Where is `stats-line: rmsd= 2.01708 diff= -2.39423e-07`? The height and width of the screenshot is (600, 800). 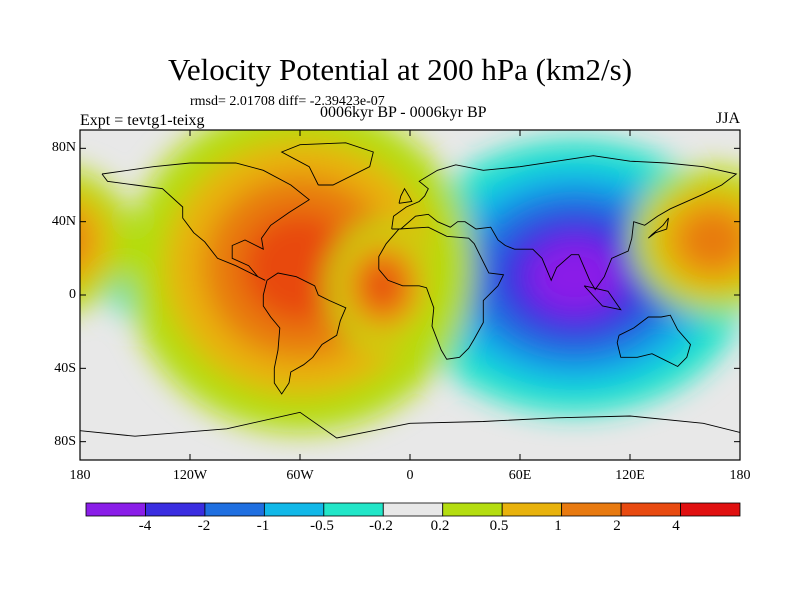 stats-line: rmsd= 2.01708 diff= -2.39423e-07 is located at coordinates (287, 101).